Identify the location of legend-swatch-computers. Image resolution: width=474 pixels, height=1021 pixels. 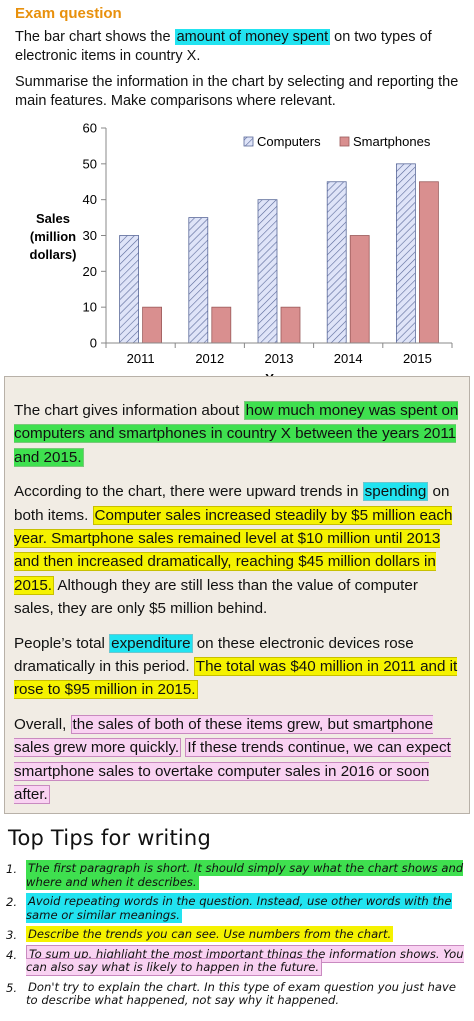
(248, 141).